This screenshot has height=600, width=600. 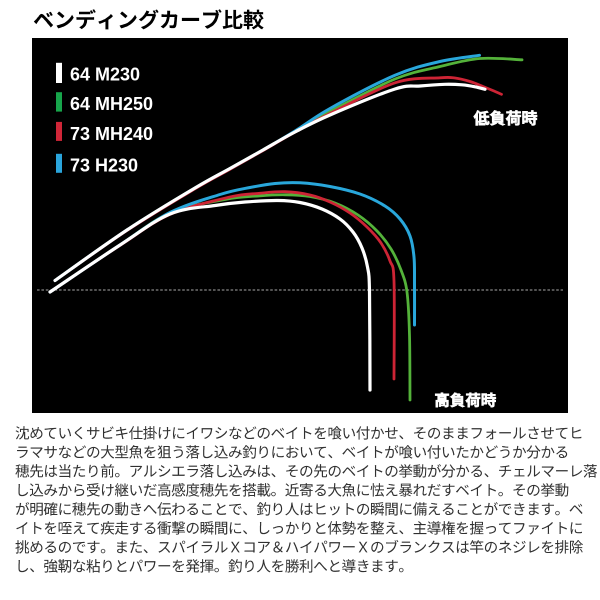 I want to click on svg-text: 73 H230, so click(x=104, y=166).